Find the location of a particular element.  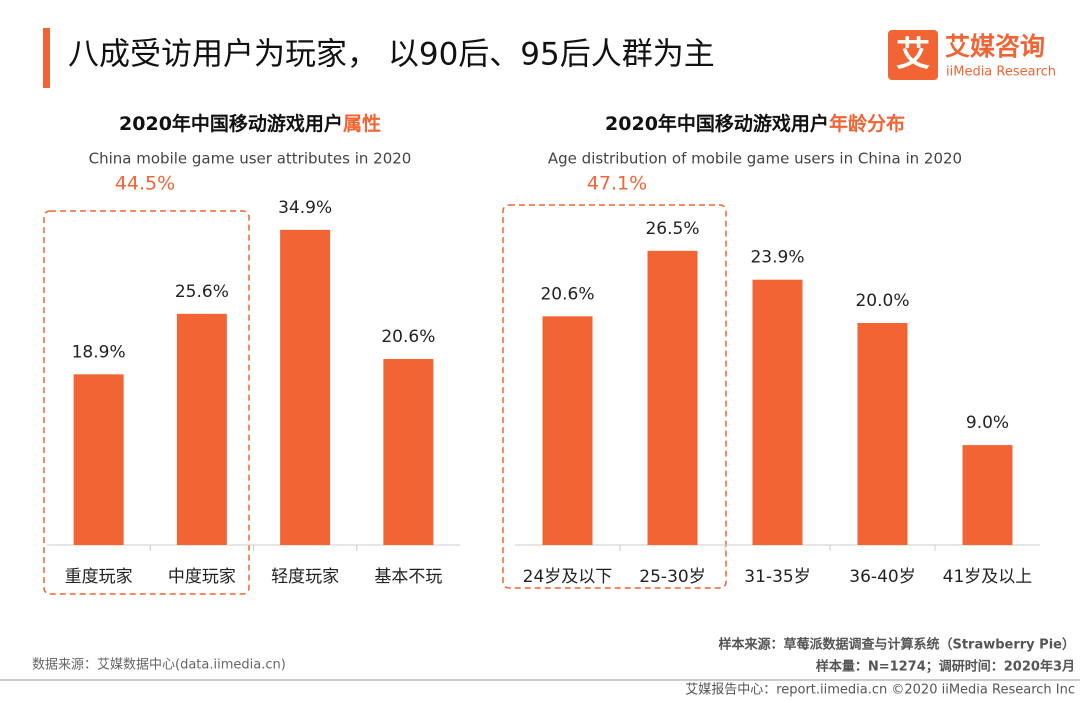

x-tick-label: 36-40岁 is located at coordinates (882, 577).